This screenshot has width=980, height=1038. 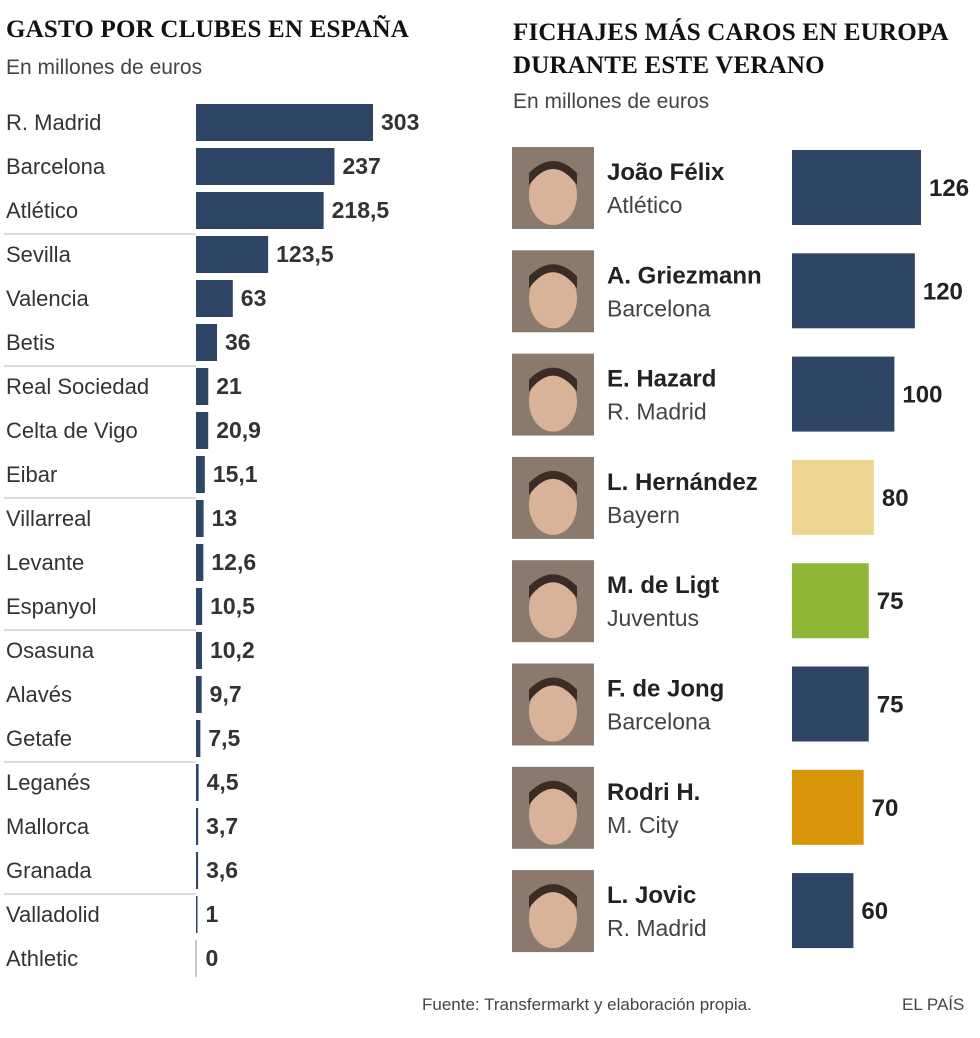 What do you see at coordinates (30, 342) in the screenshot?
I see `club-label: Betis` at bounding box center [30, 342].